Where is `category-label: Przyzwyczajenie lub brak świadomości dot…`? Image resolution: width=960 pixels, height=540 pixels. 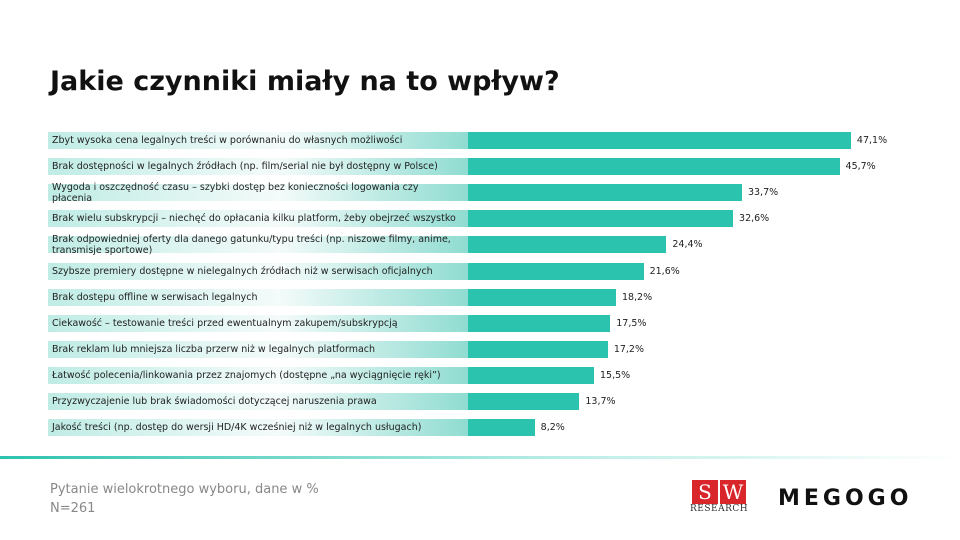 category-label: Przyzwyczajenie lub brak świadomości dot… is located at coordinates (214, 401).